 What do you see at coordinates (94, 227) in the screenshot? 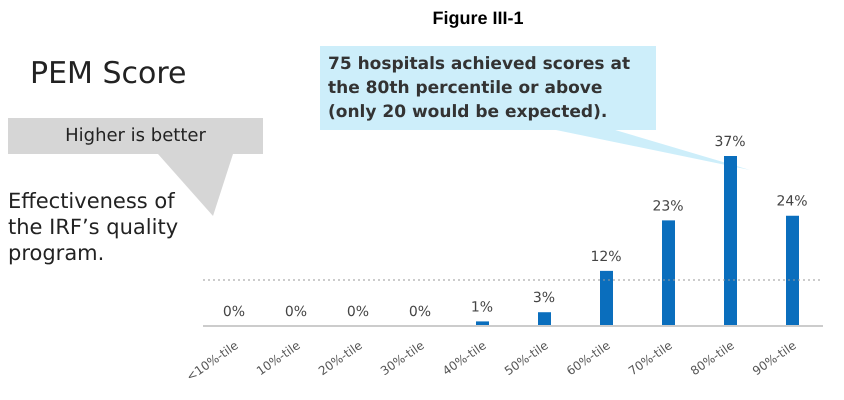
I see `text: Effectiveness of the IRF’s quality program.` at bounding box center [94, 227].